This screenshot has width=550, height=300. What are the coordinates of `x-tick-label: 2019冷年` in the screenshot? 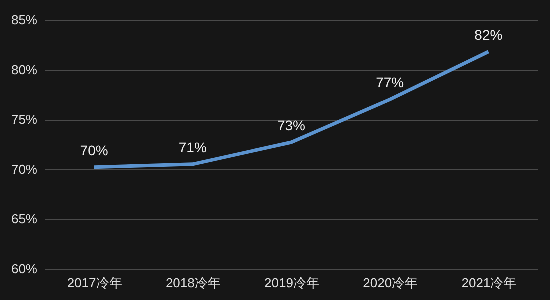 It's located at (292, 283).